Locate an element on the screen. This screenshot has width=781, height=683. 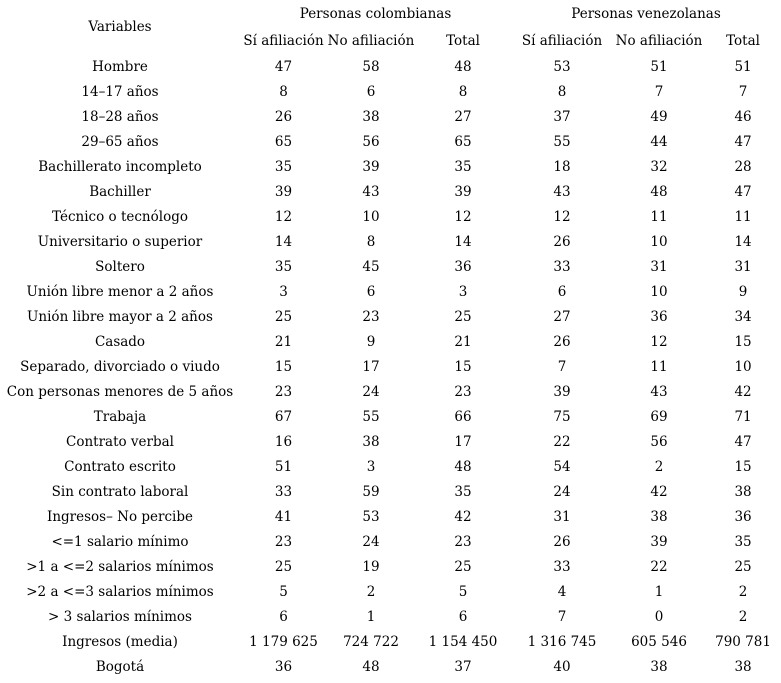
value-cell: 4 is located at coordinates (562, 591).